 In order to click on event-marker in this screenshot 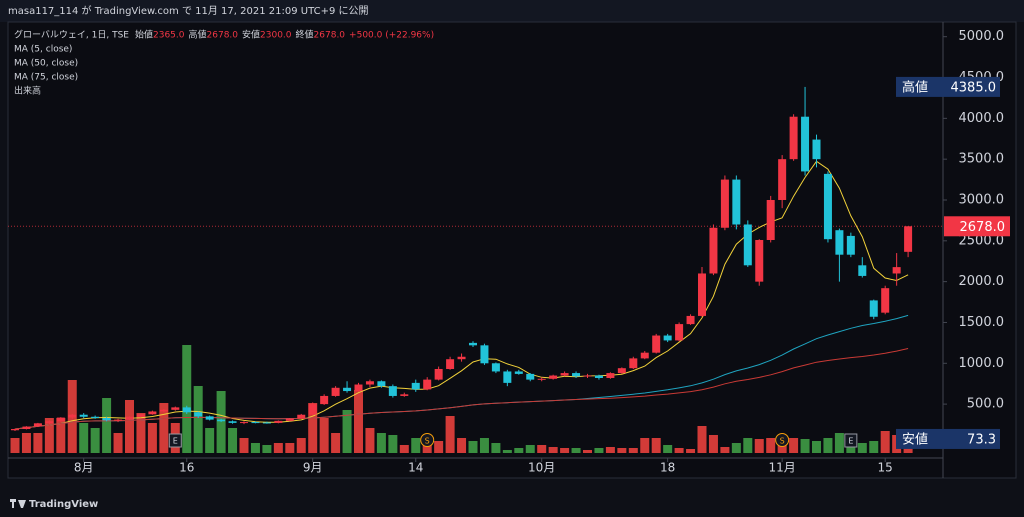, I will do `click(851, 440)`.